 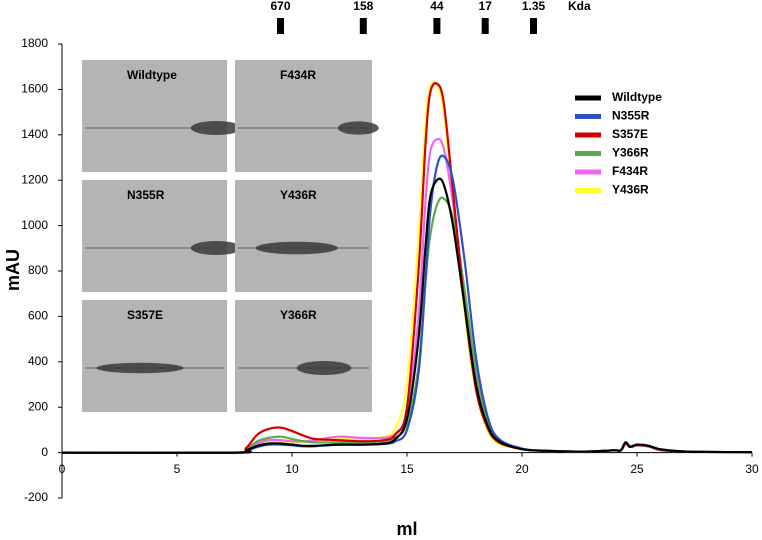 I want to click on x-tick-label: 25, so click(x=637, y=469).